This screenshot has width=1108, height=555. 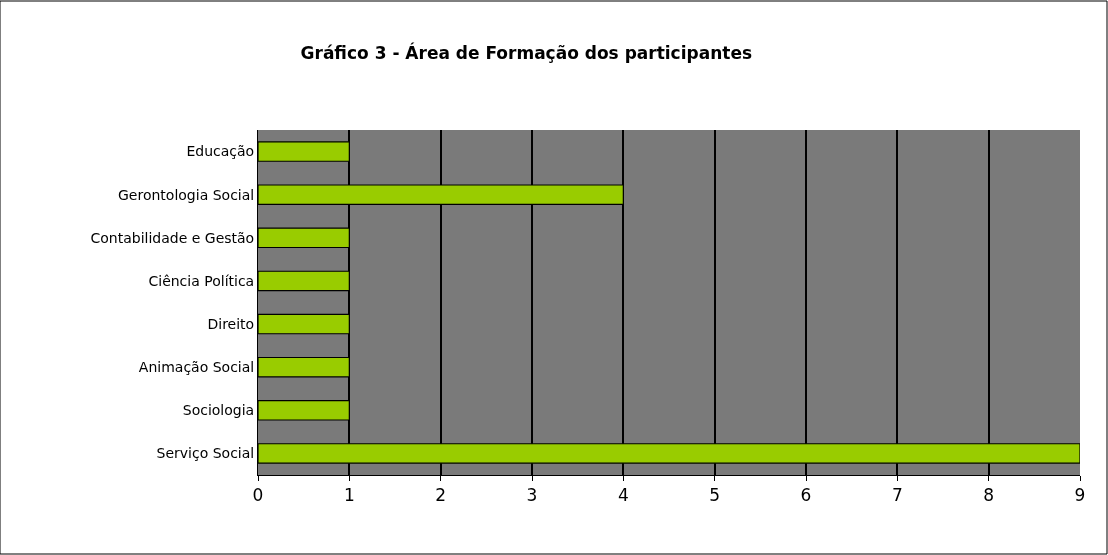 I want to click on y-tick-label: Animação Social, so click(x=196, y=367).